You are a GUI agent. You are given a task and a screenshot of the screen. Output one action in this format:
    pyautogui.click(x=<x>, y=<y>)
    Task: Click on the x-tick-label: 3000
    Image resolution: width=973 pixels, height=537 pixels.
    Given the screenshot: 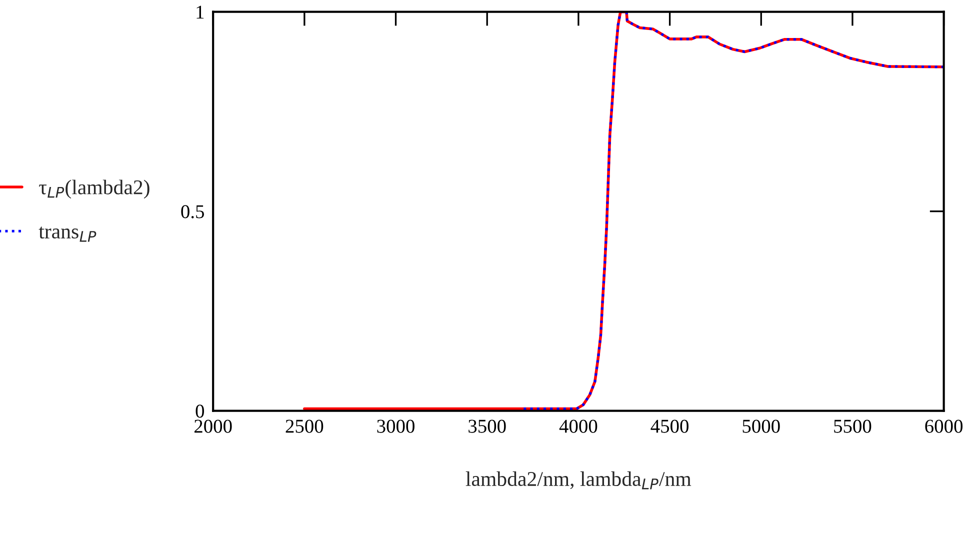 What is the action you would take?
    pyautogui.click(x=395, y=426)
    